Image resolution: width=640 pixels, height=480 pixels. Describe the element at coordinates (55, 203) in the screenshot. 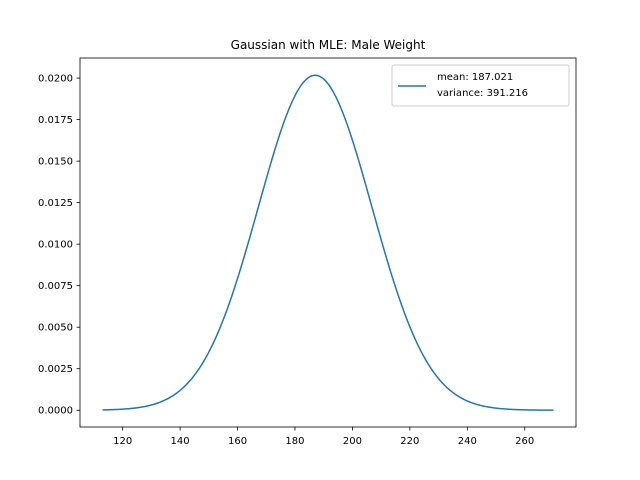

I see `y-tick-label: 0.0125` at that location.